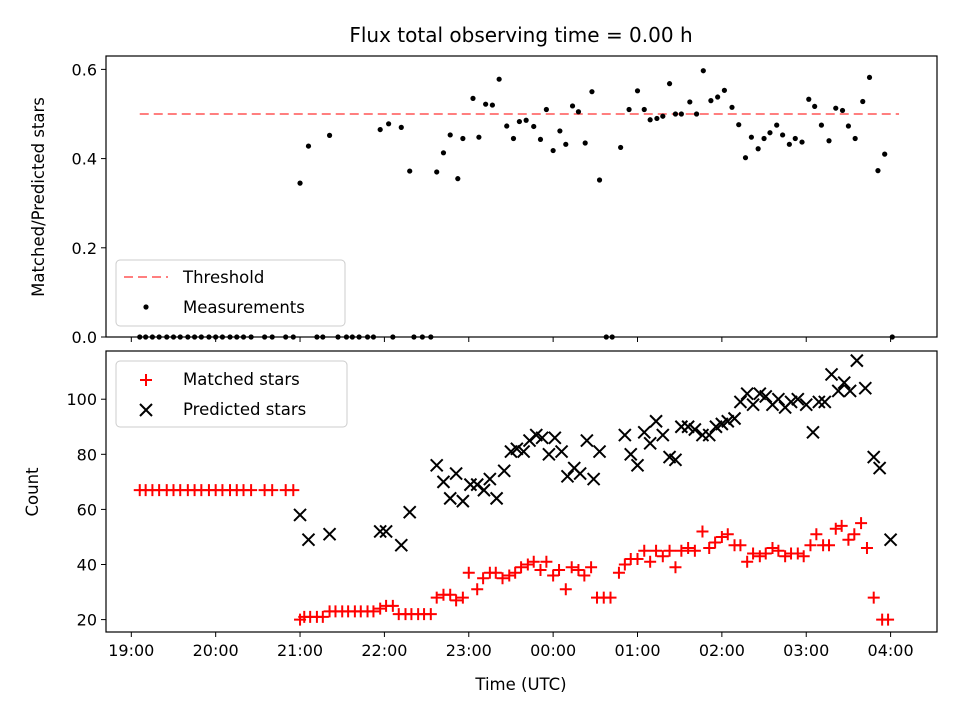 This screenshot has height=720, width=960. I want to click on top-x-axis, so click(511, 339).